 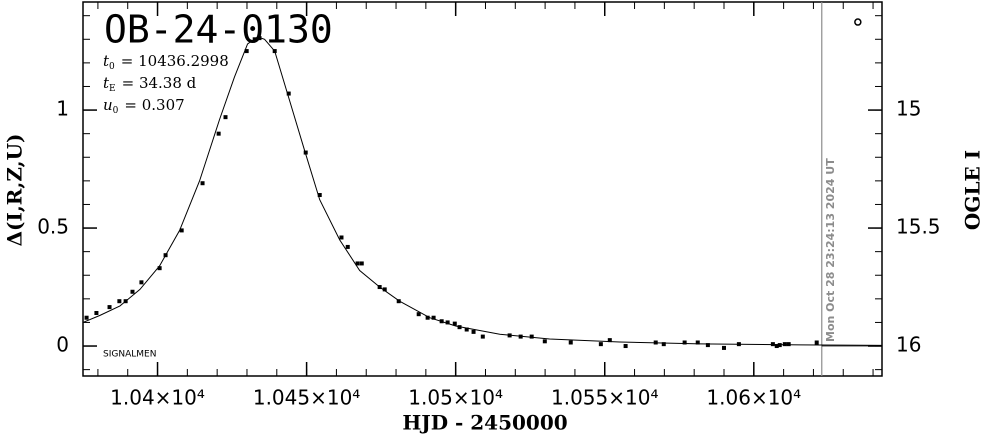 I want to click on y2-tick-label: 16, so click(x=908, y=345).